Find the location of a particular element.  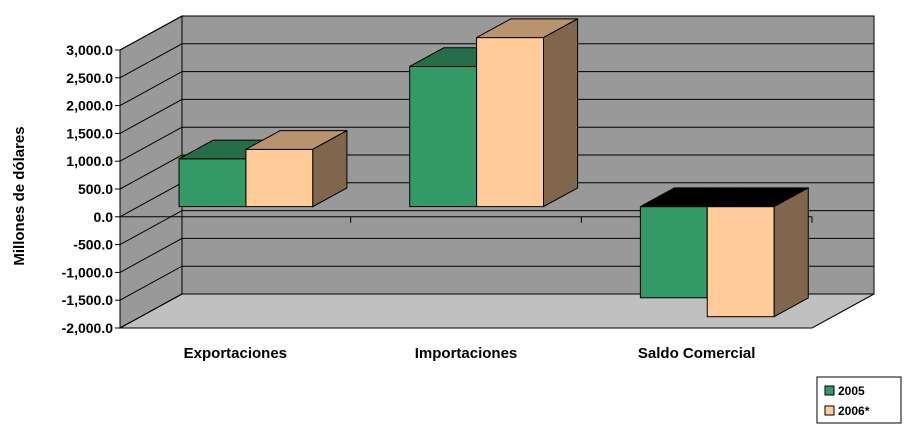

category-label: Saldo Comercial is located at coordinates (697, 353).